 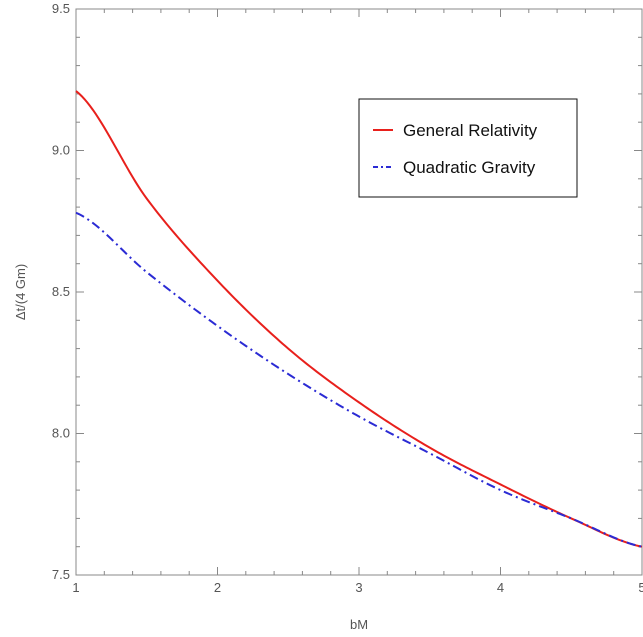 I want to click on y-axis-label: Δt/(4 Gm), so click(x=20, y=292).